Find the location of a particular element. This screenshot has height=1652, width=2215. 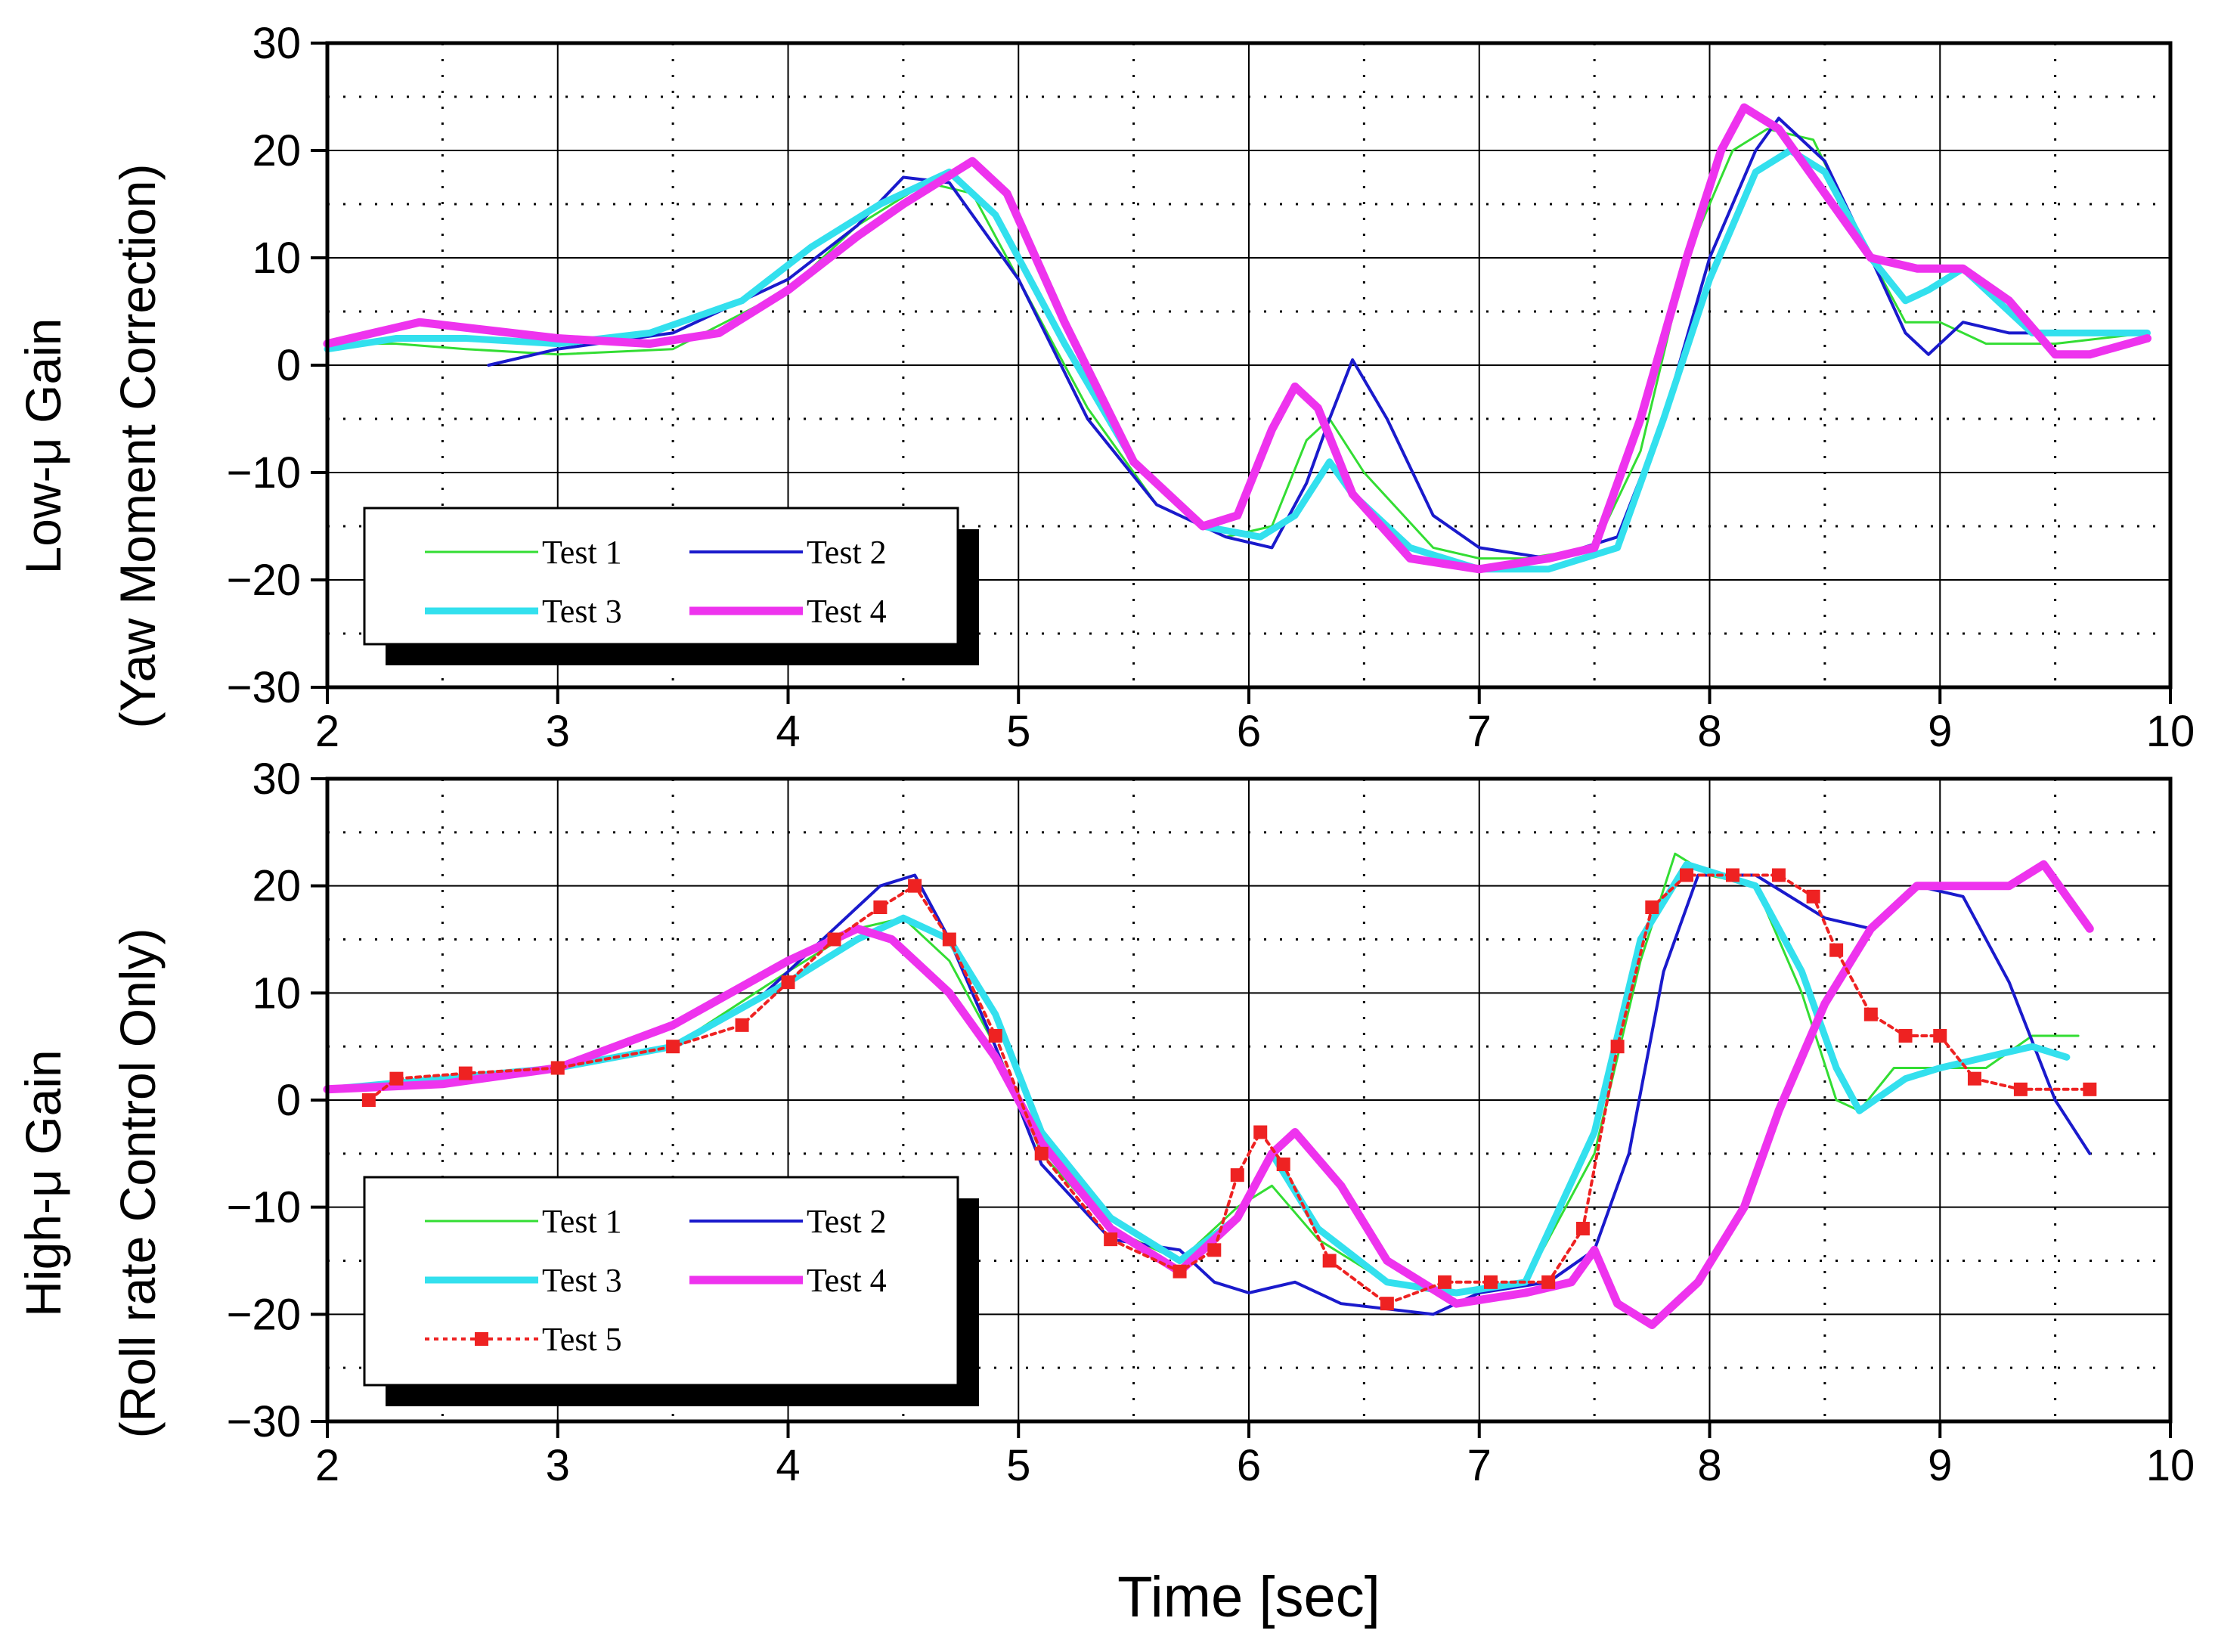

legend-marker is located at coordinates (482, 1339).